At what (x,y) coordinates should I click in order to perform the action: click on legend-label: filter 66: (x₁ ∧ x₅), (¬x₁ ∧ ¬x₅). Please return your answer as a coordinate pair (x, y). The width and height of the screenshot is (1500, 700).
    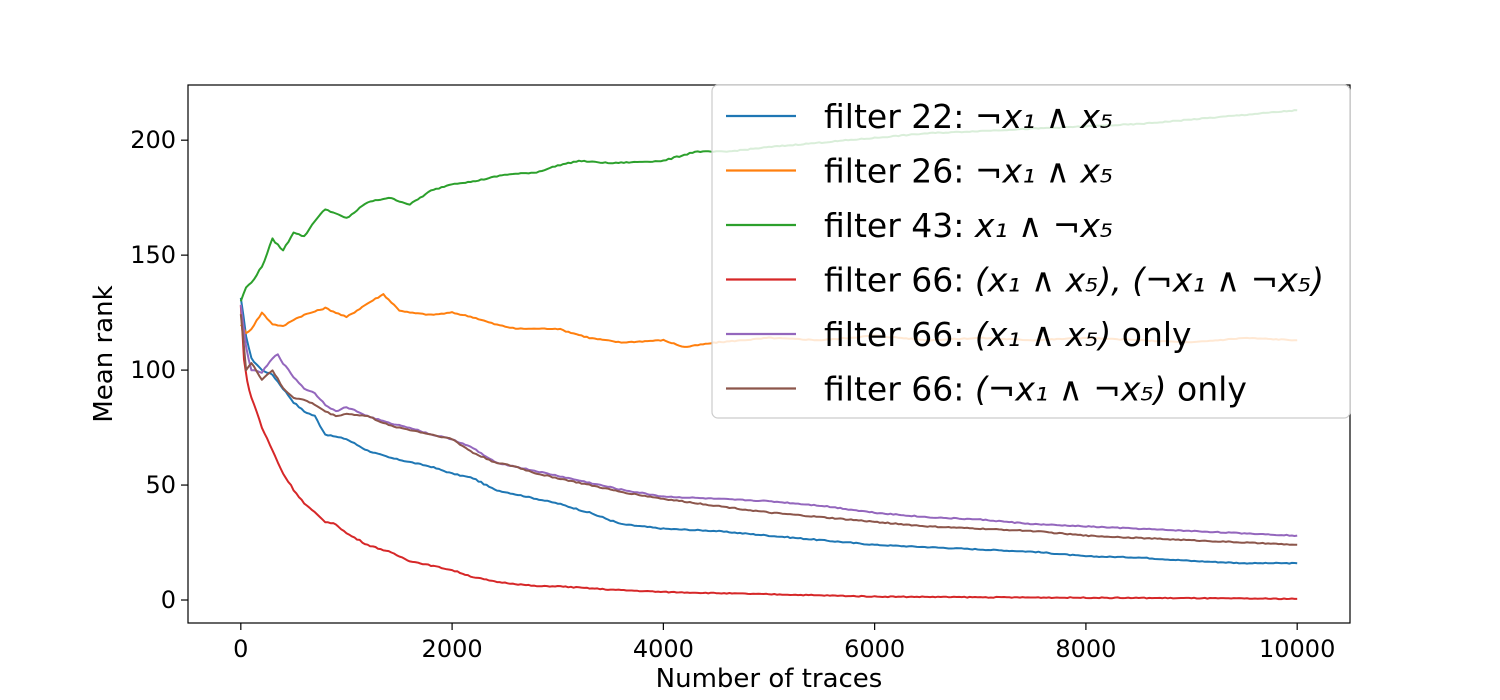
    Looking at the image, I should click on (1074, 280).